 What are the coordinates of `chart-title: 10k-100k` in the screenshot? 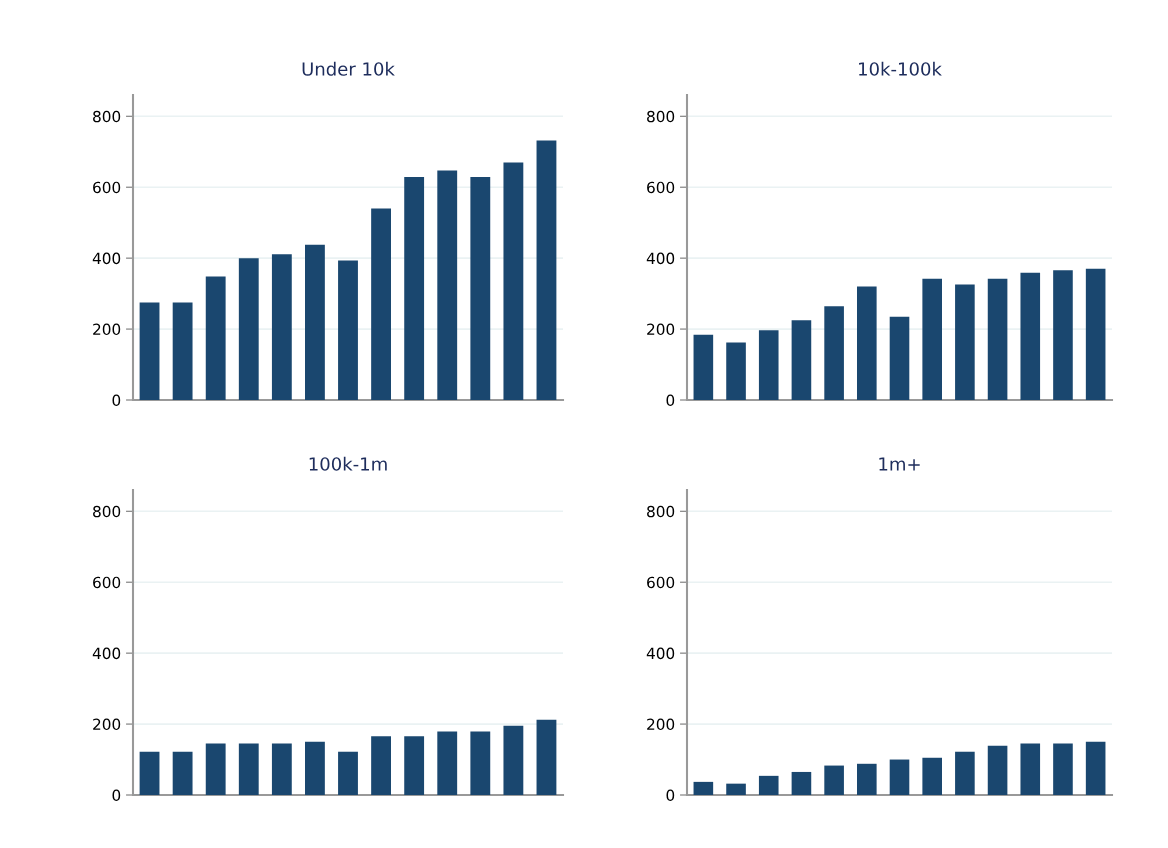 It's located at (900, 68).